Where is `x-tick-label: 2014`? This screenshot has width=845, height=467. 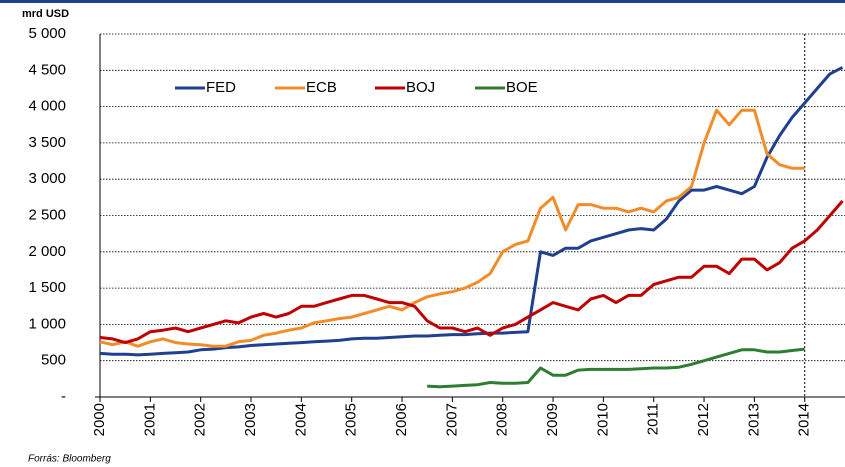 x-tick-label: 2014 is located at coordinates (804, 419).